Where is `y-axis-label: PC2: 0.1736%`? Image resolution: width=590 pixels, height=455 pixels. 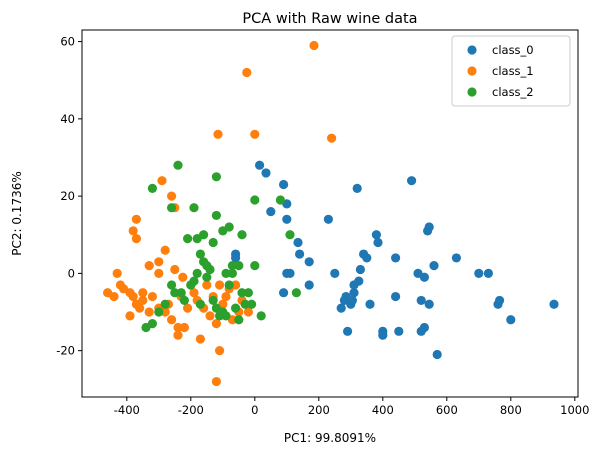 y-axis-label: PC2: 0.1736% is located at coordinates (17, 213).